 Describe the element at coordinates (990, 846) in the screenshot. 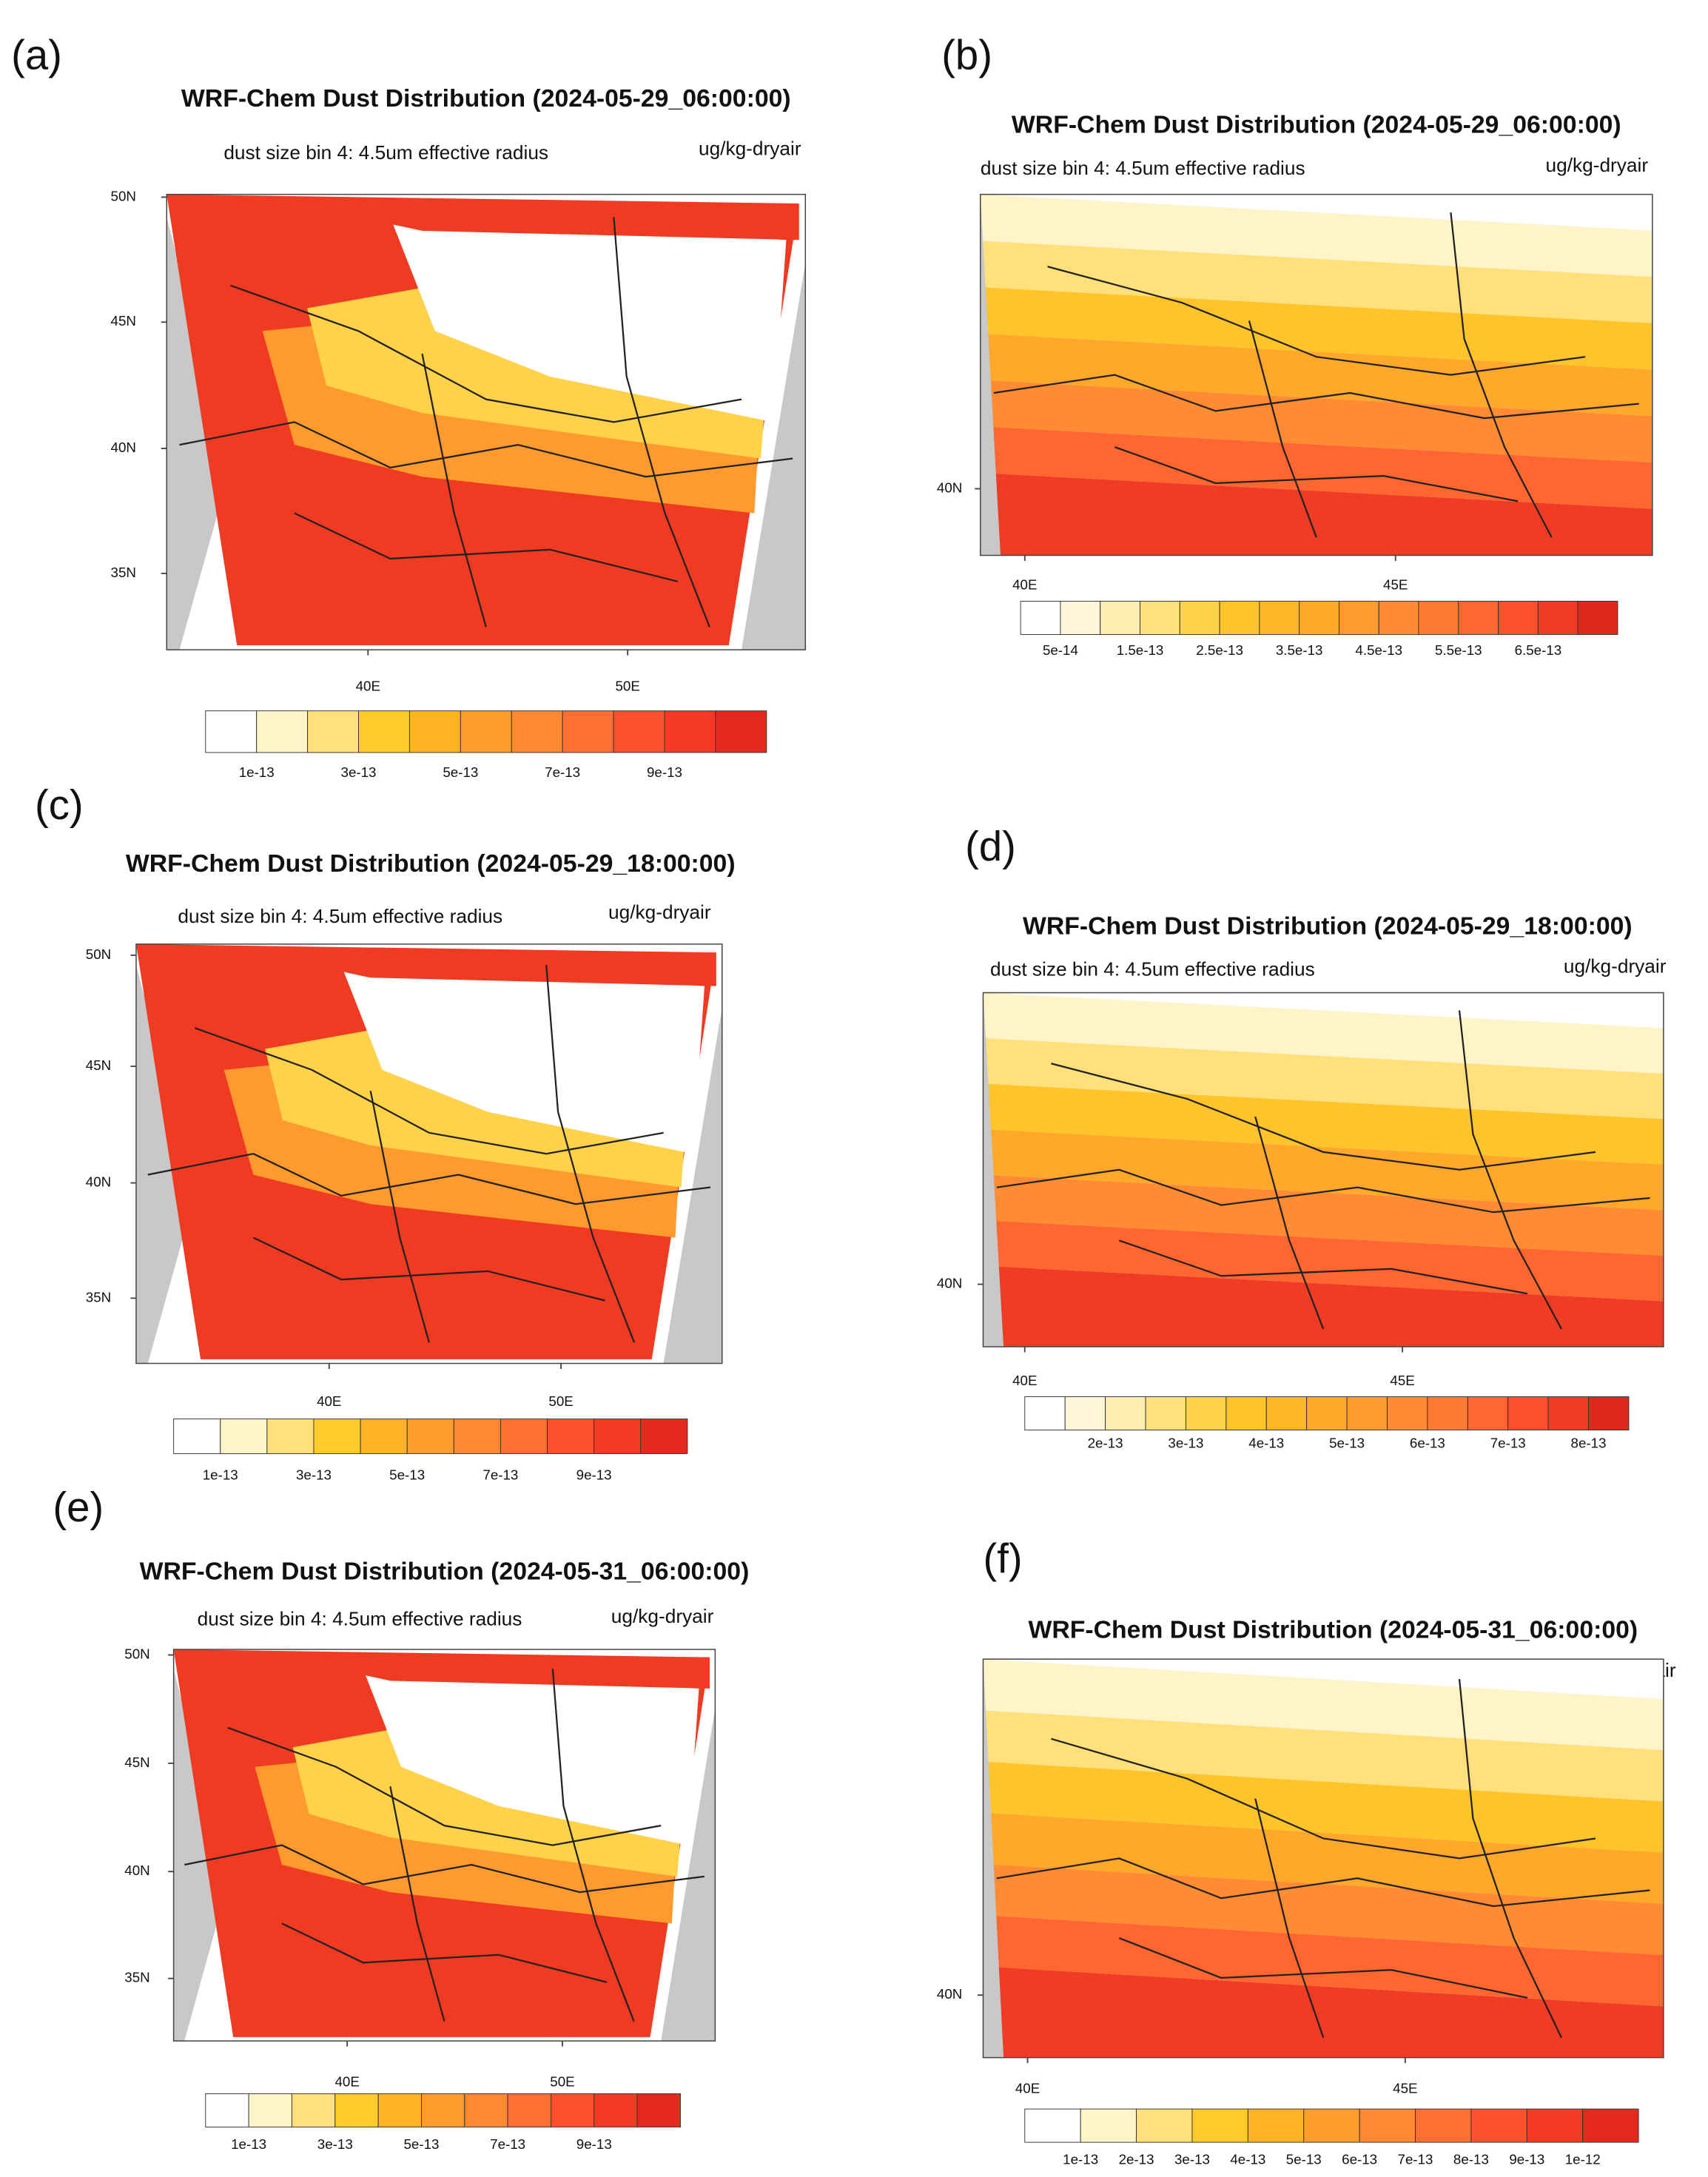

I see `panel-label: (d)` at that location.